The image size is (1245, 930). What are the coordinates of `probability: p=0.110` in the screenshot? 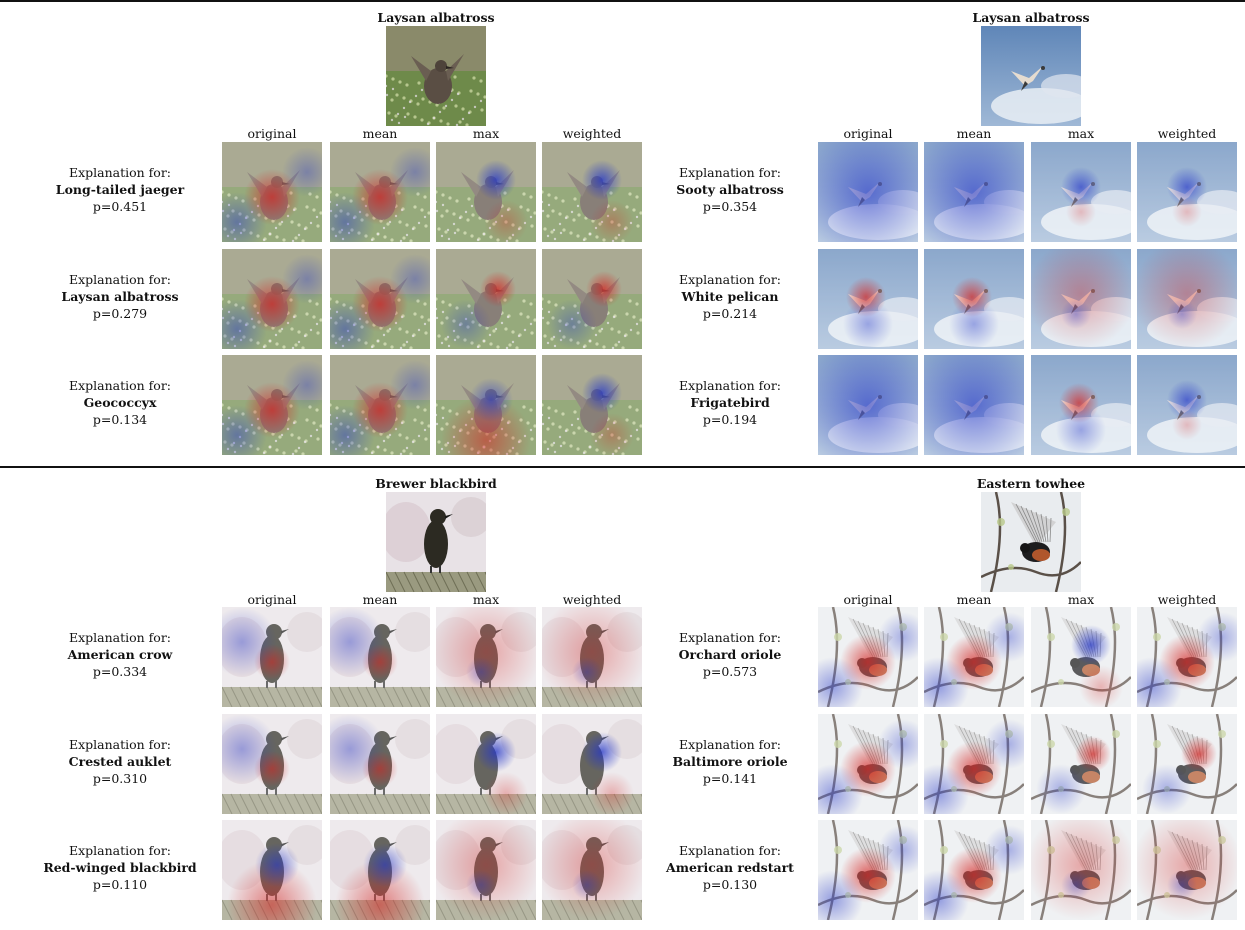 It's located at (120, 884).